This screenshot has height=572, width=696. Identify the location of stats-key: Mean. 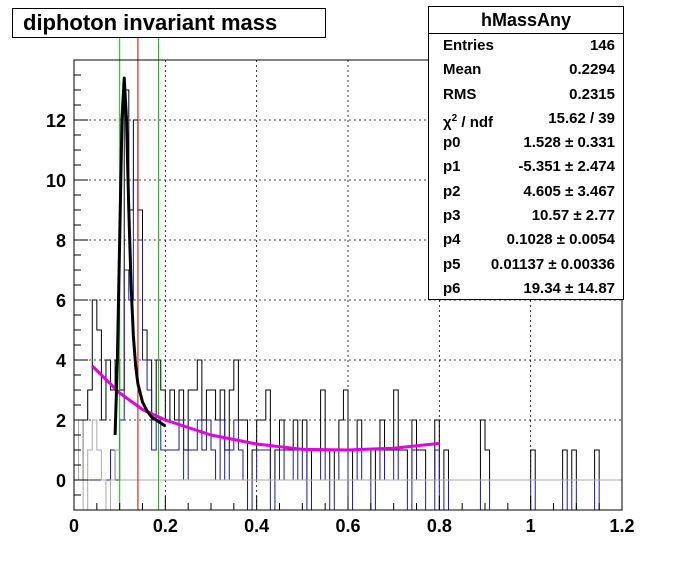
(462, 70).